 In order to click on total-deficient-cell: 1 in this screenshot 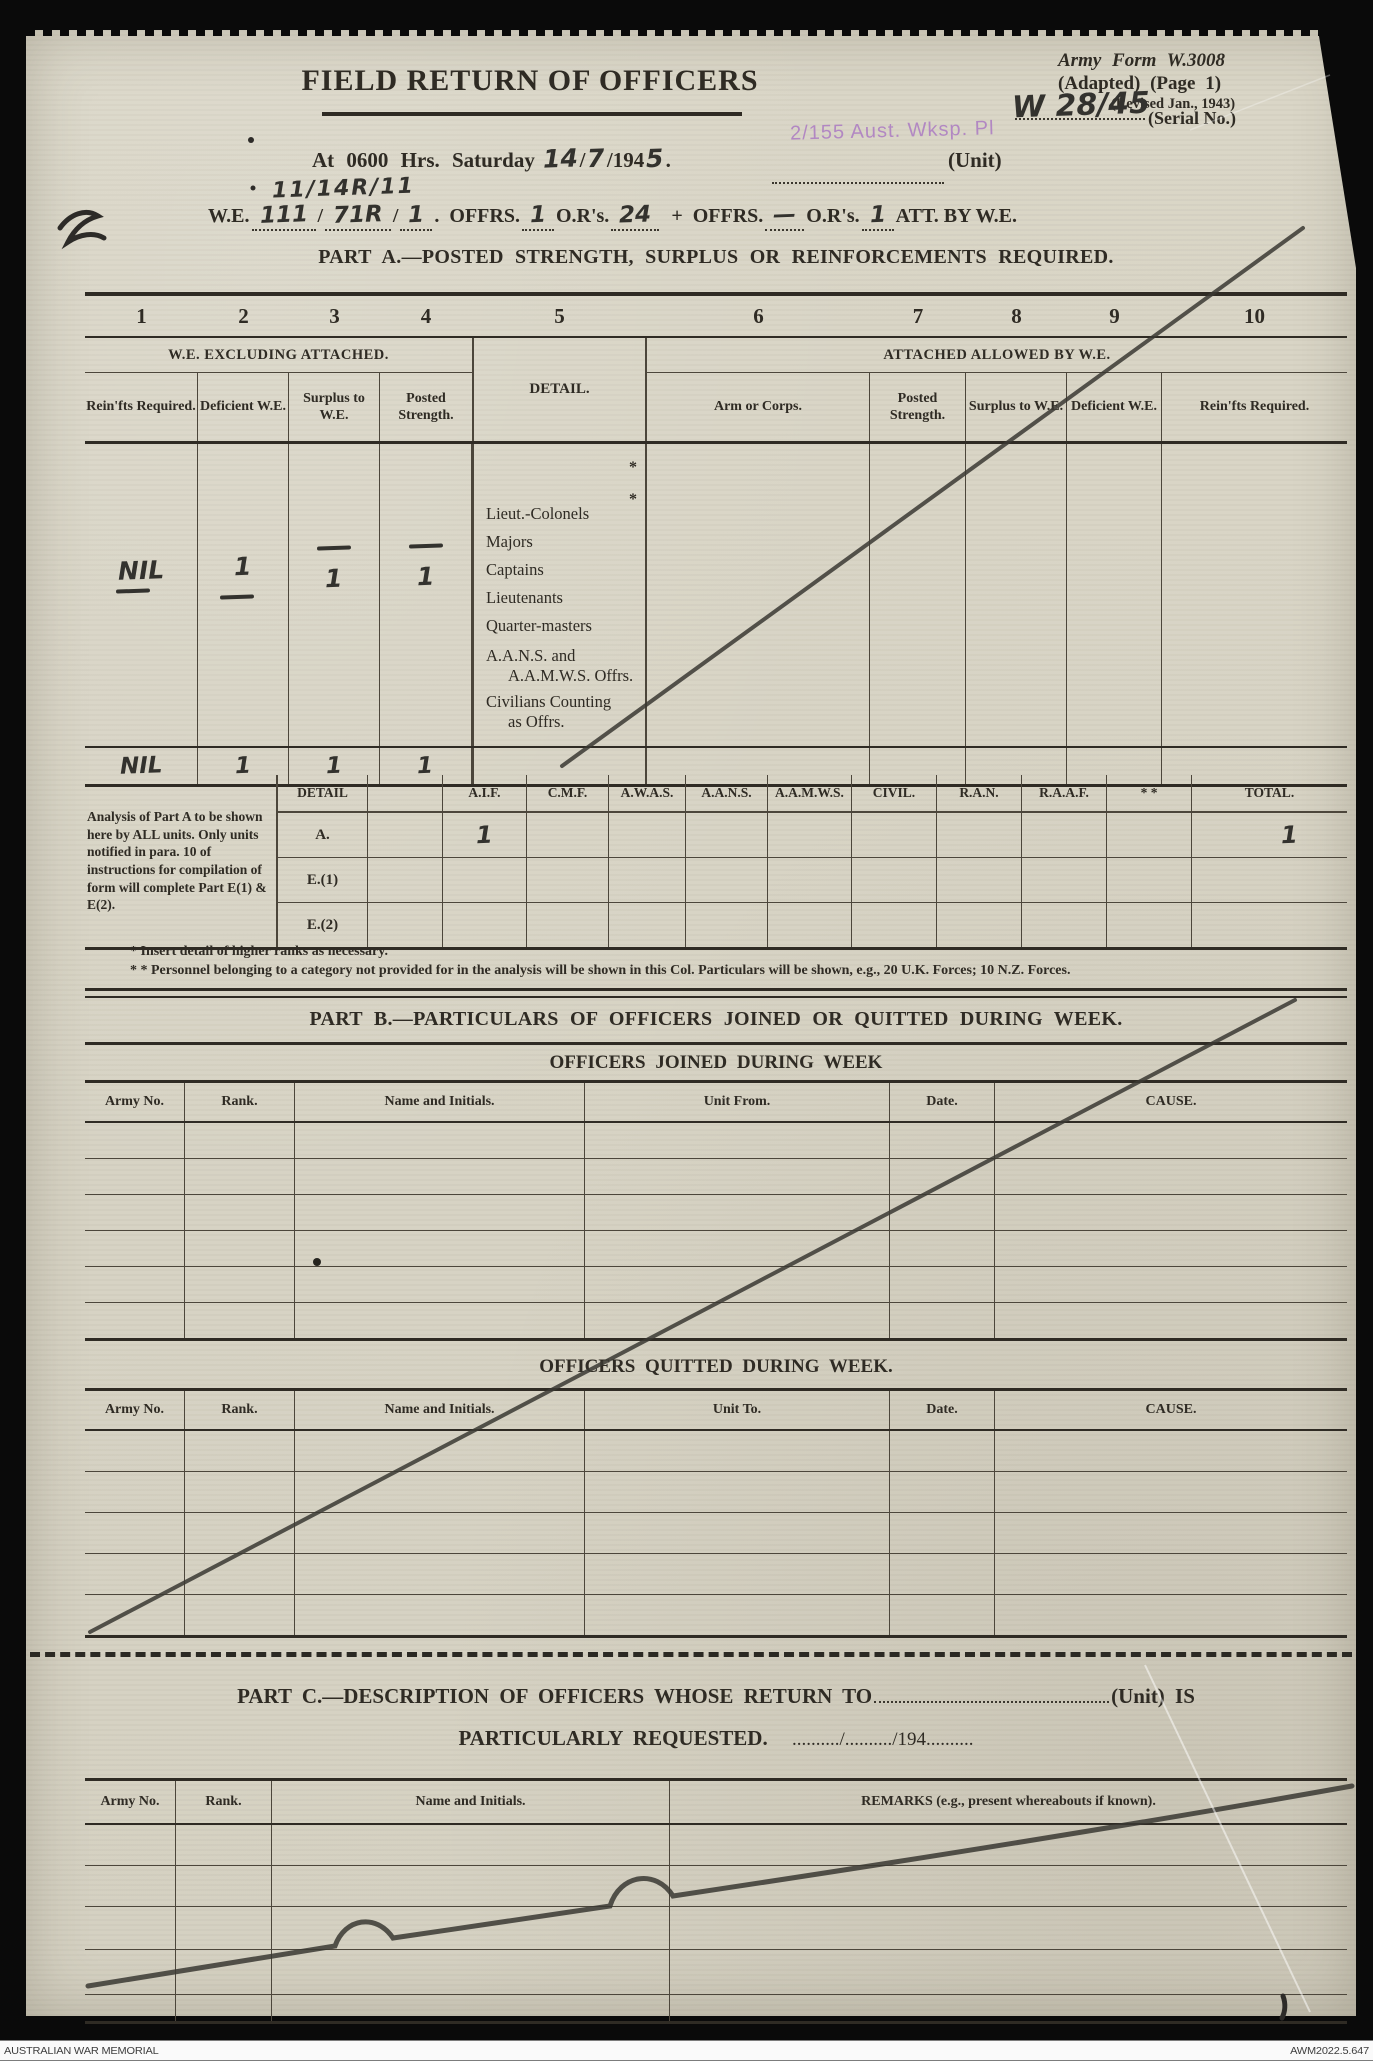, I will do `click(243, 766)`.